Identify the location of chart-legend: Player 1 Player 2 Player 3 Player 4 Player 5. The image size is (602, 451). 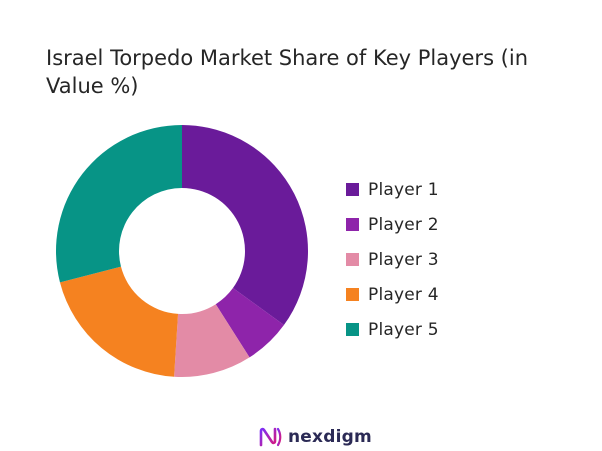
(421, 259).